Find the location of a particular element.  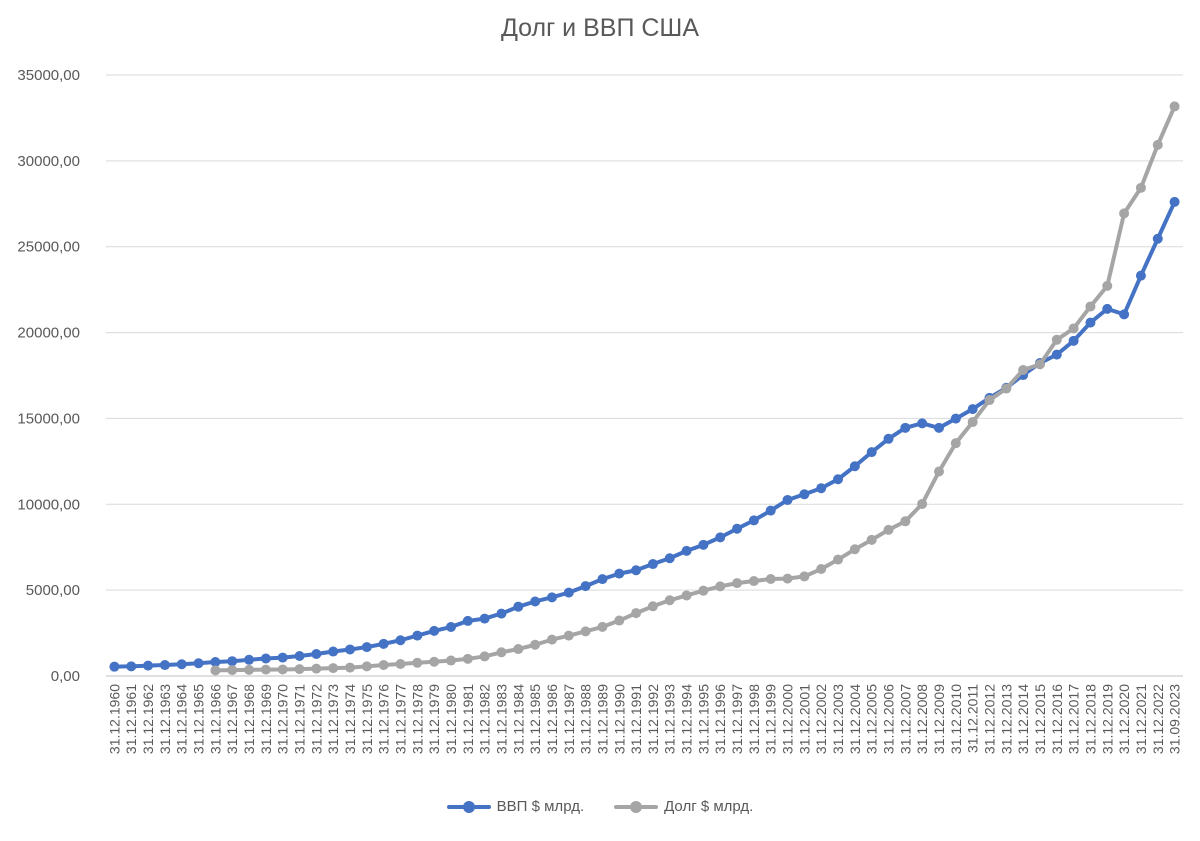

y-tick-label: 5000,00 is located at coordinates (53, 590).